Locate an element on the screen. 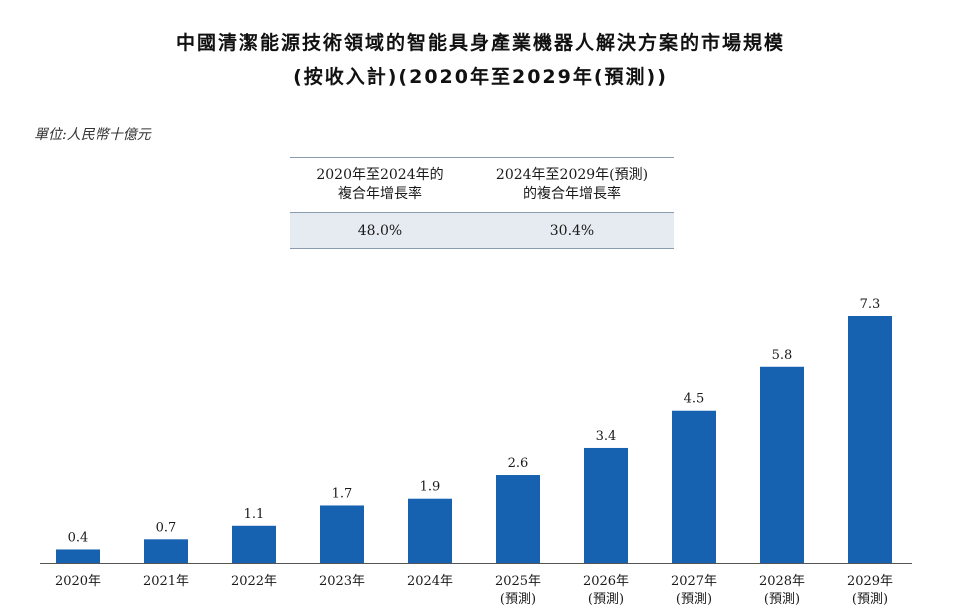  bar-2026年 is located at coordinates (606, 505).